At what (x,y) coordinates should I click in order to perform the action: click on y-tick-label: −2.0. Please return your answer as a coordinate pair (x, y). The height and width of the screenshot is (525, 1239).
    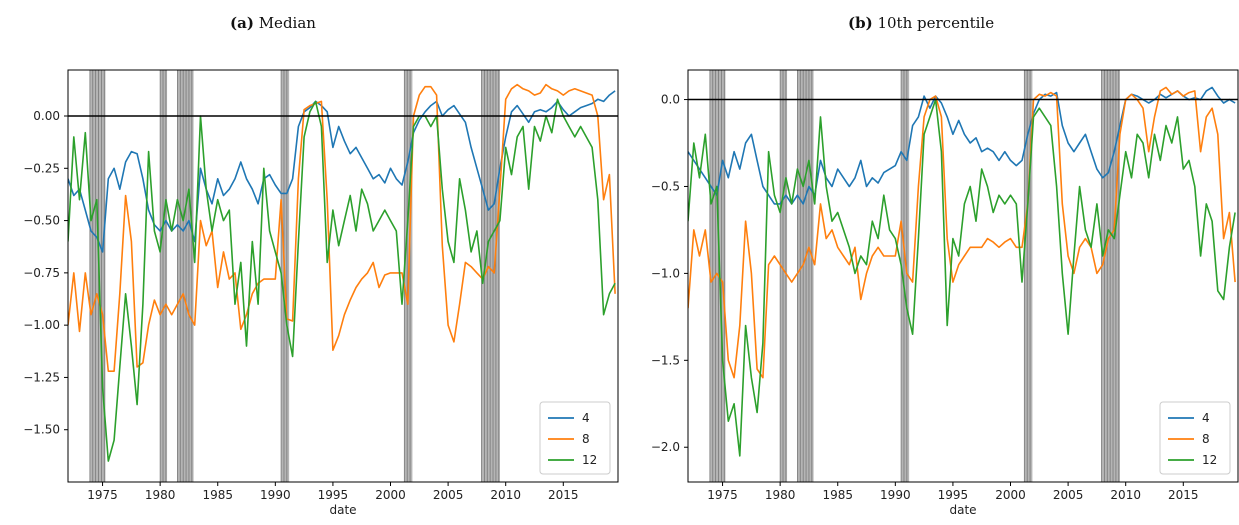
    Looking at the image, I should click on (665, 447).